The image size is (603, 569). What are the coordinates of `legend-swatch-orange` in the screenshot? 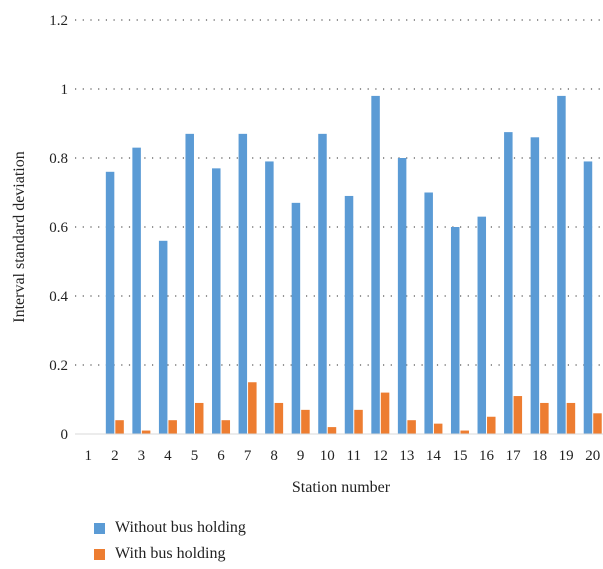 It's located at (99, 554).